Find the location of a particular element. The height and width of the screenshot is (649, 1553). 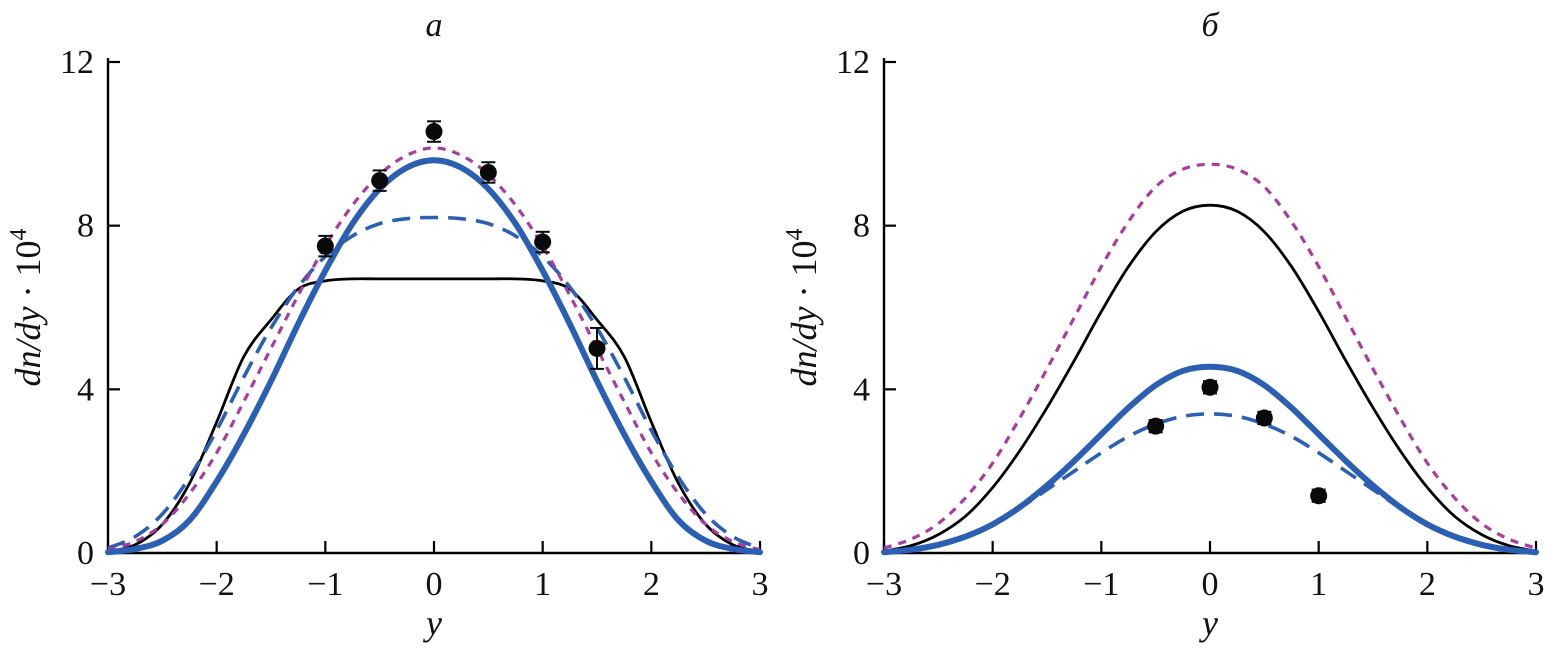

panel-title: б is located at coordinates (1210, 25).